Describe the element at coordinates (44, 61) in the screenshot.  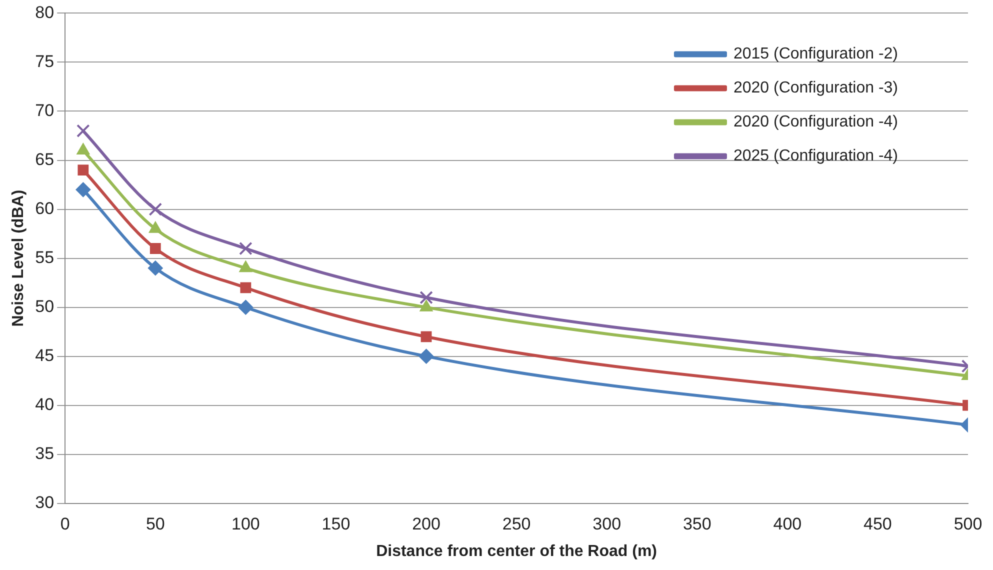
I see `y-tick-label: 75` at that location.